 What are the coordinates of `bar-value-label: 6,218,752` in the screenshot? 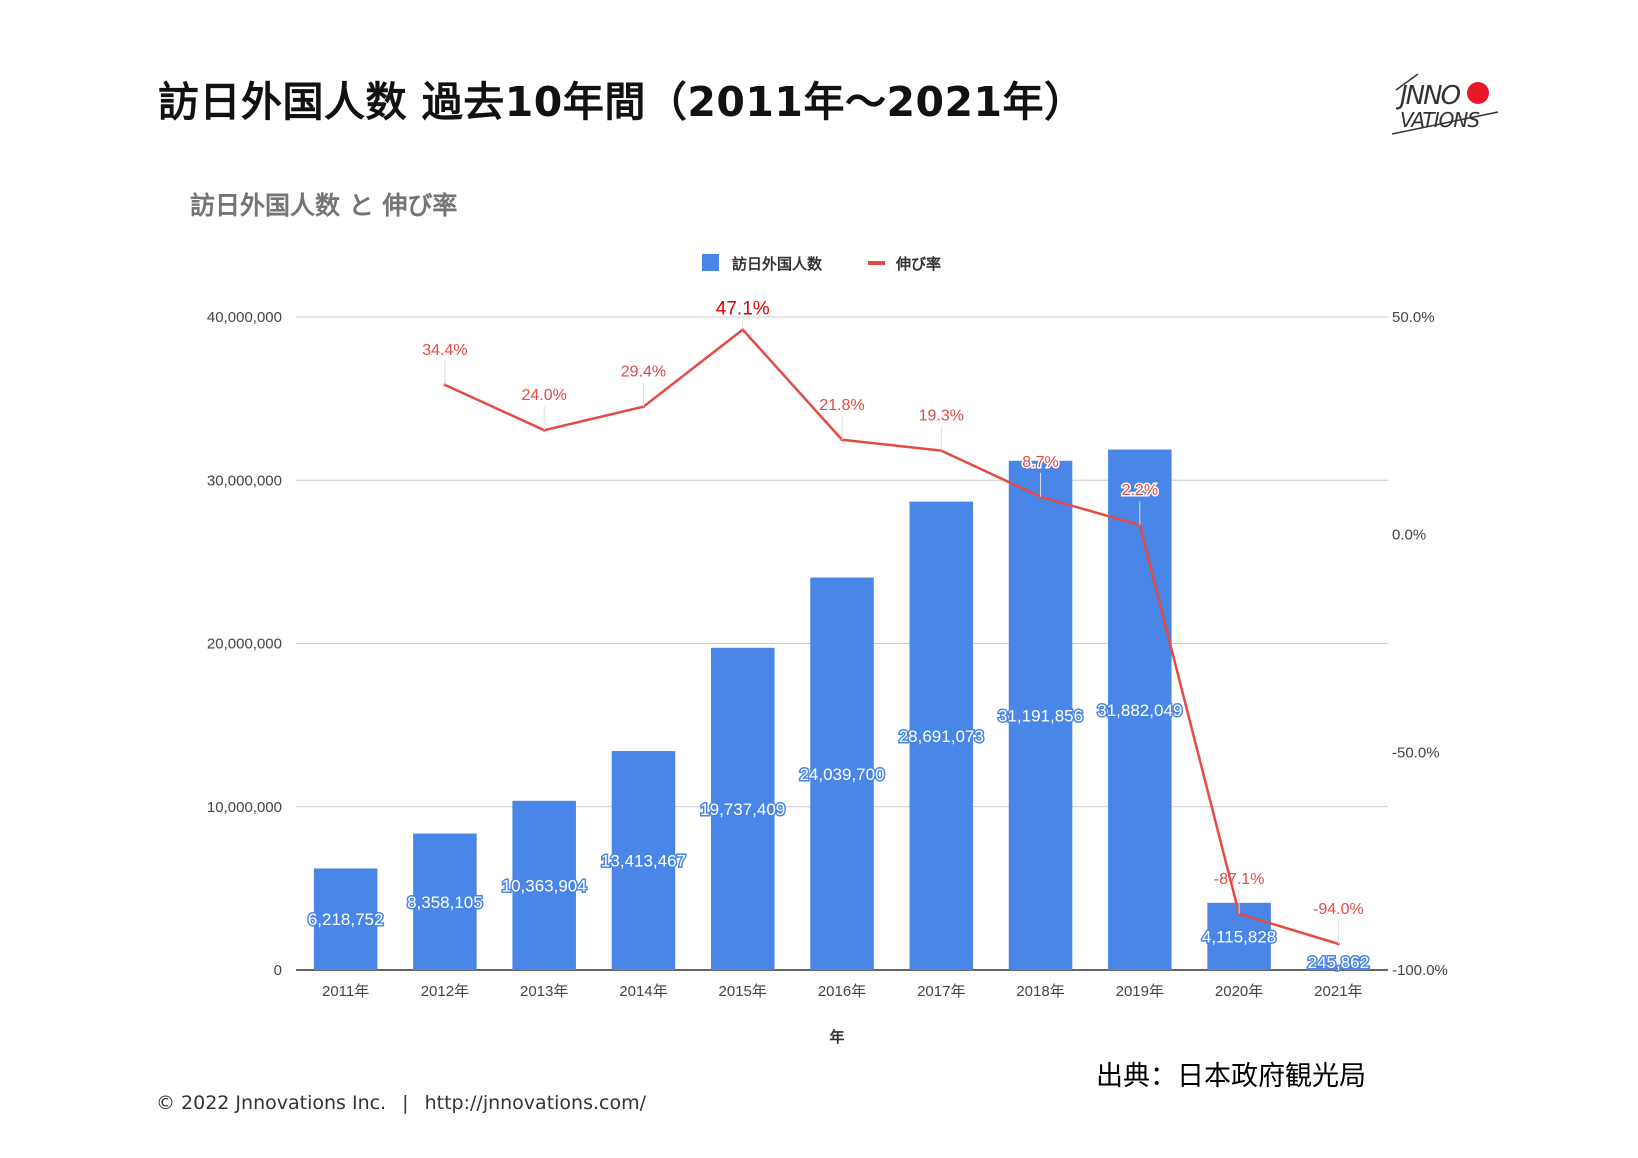 It's located at (346, 919).